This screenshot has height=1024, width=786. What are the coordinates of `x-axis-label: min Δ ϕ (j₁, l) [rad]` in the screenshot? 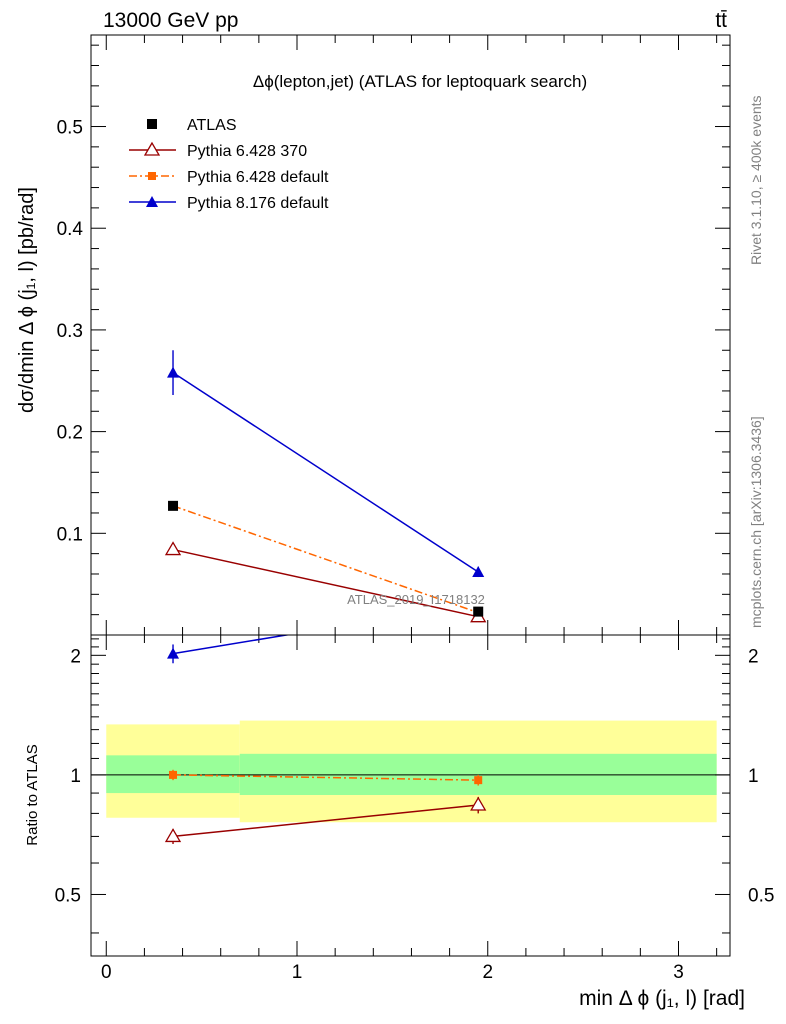 It's located at (662, 998).